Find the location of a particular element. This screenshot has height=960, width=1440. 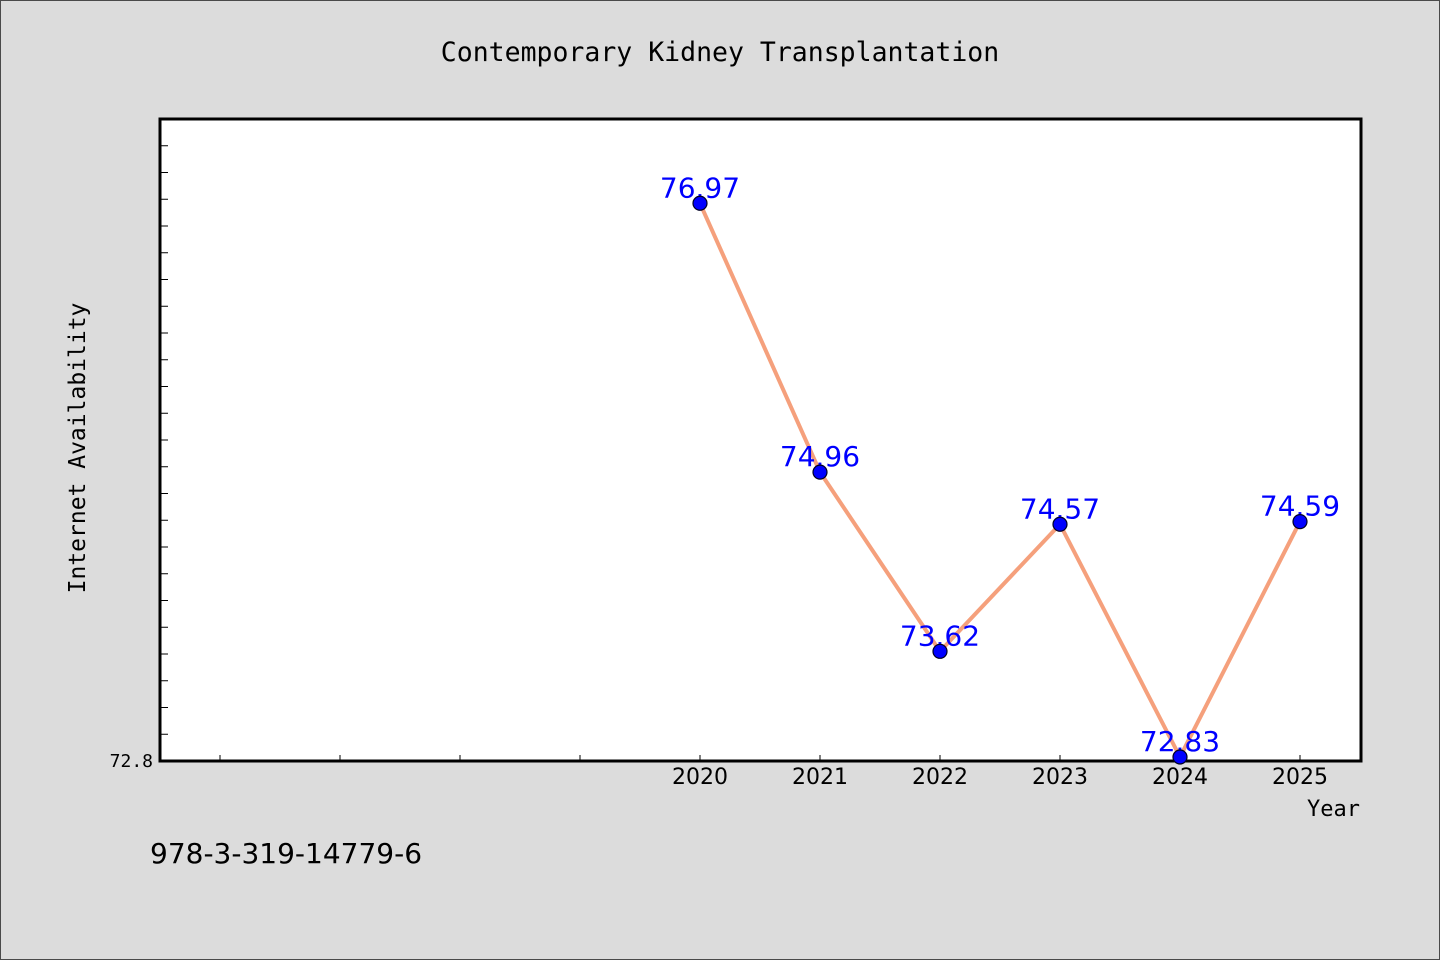

x-axis-tick-labels: 2020 2021 2022 2023 2024 2025 is located at coordinates (1000, 777).